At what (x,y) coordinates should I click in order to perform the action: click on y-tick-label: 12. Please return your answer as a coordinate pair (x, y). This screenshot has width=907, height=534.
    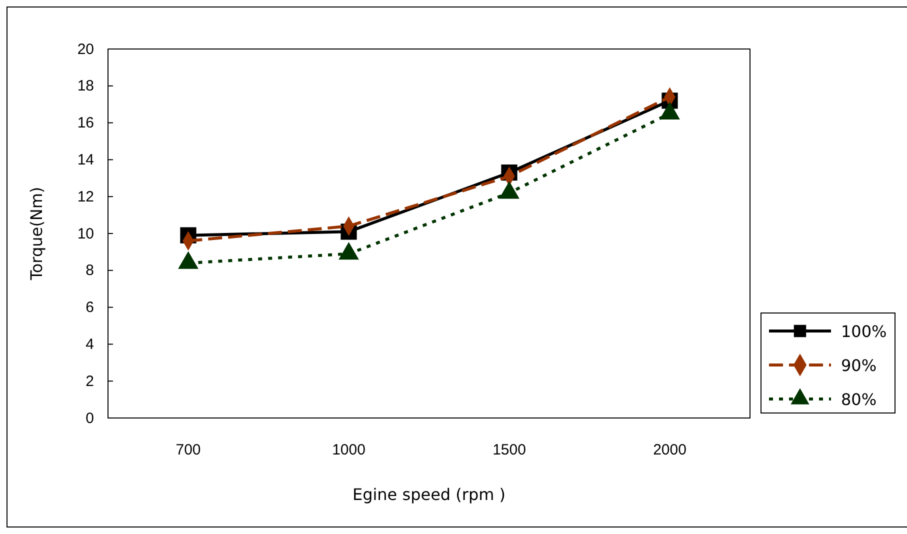
    Looking at the image, I should click on (85, 197).